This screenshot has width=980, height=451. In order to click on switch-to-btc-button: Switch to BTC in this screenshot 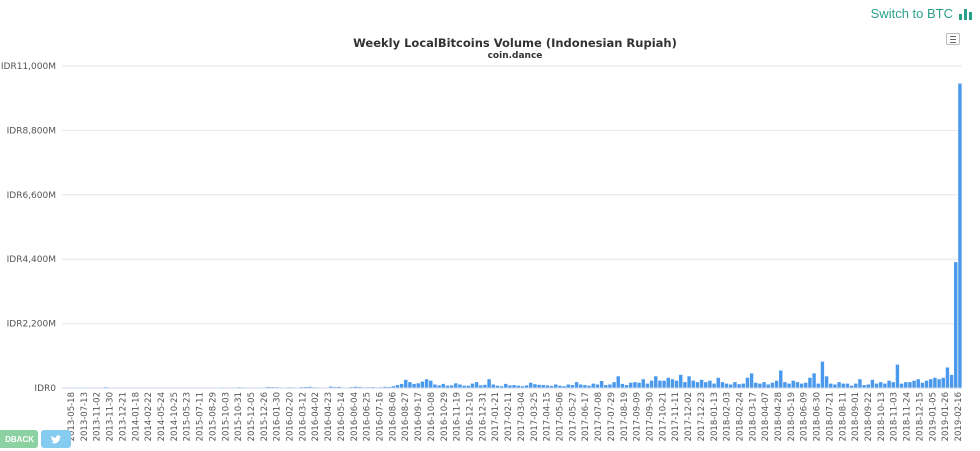, I will do `click(921, 13)`.